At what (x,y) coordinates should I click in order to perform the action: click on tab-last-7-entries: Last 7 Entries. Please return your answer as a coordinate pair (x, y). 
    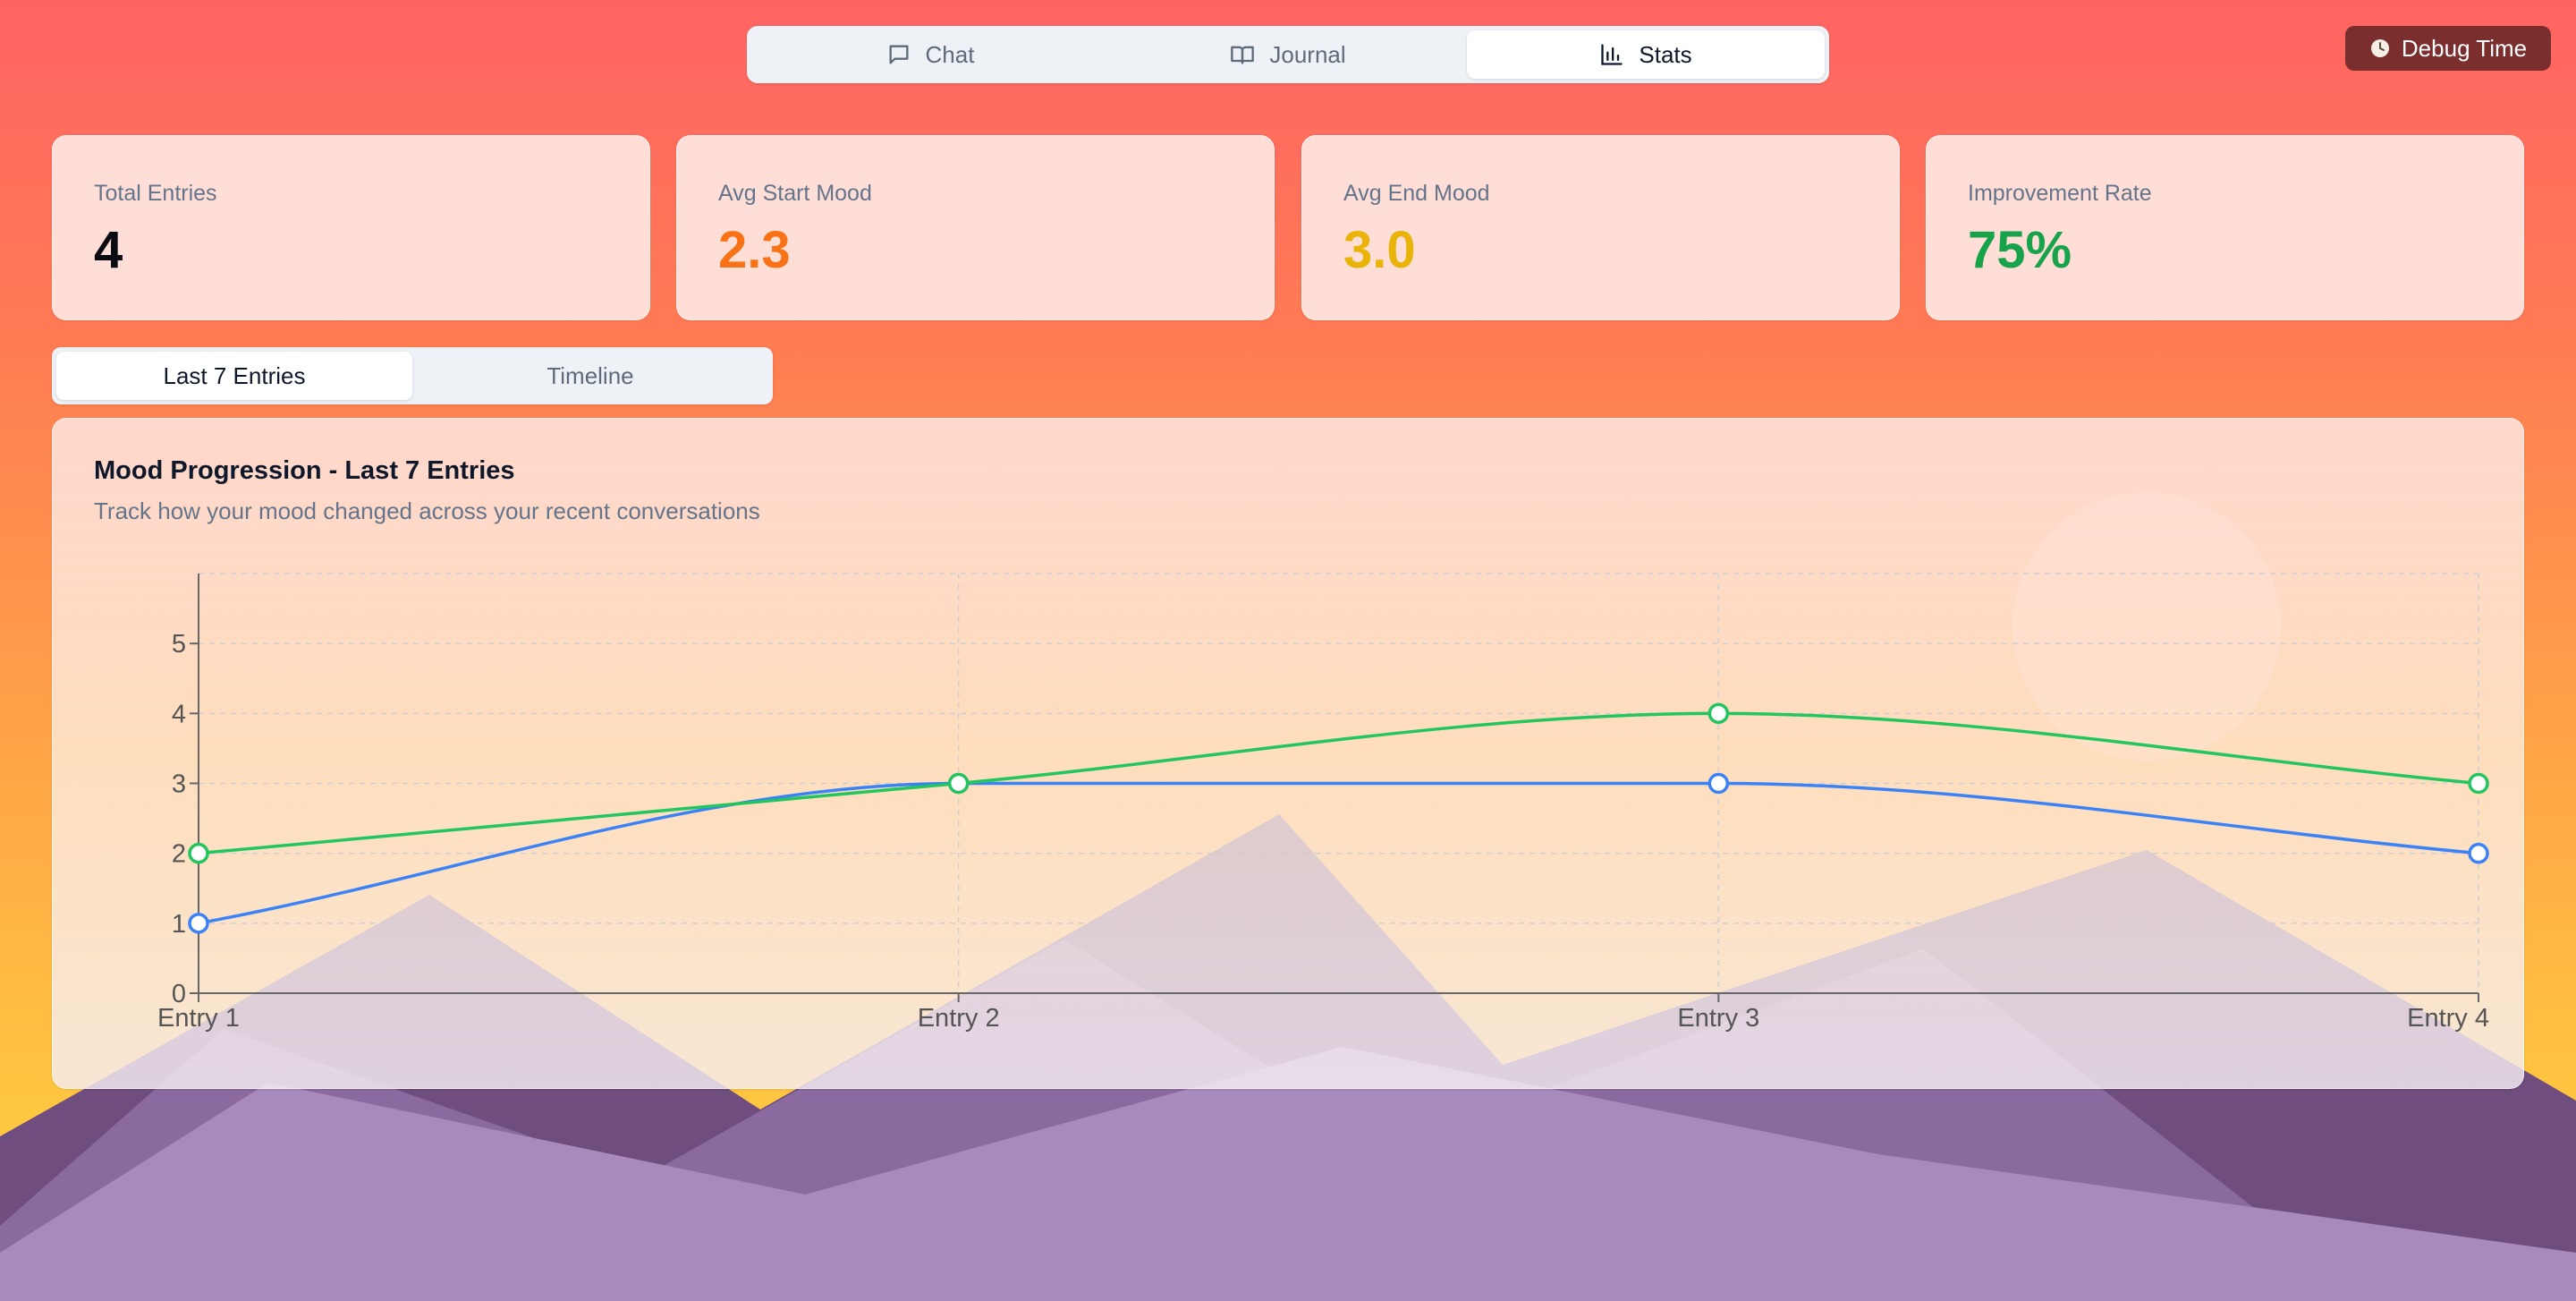
    Looking at the image, I should click on (234, 376).